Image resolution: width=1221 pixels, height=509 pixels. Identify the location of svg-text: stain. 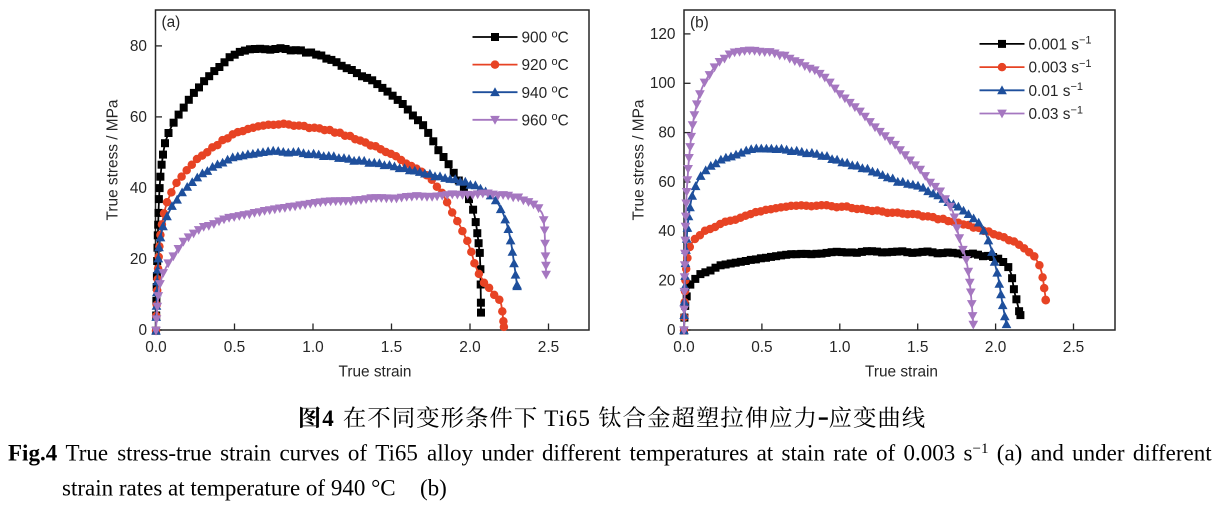
(804, 453).